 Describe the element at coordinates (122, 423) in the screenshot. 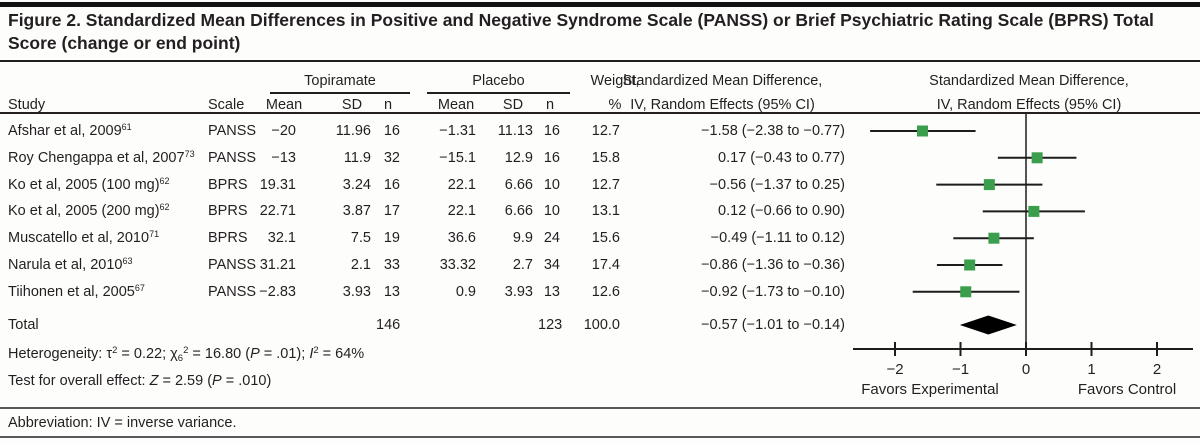

I see `abbreviation-note: Abbreviation: IV = inverse variance.` at that location.